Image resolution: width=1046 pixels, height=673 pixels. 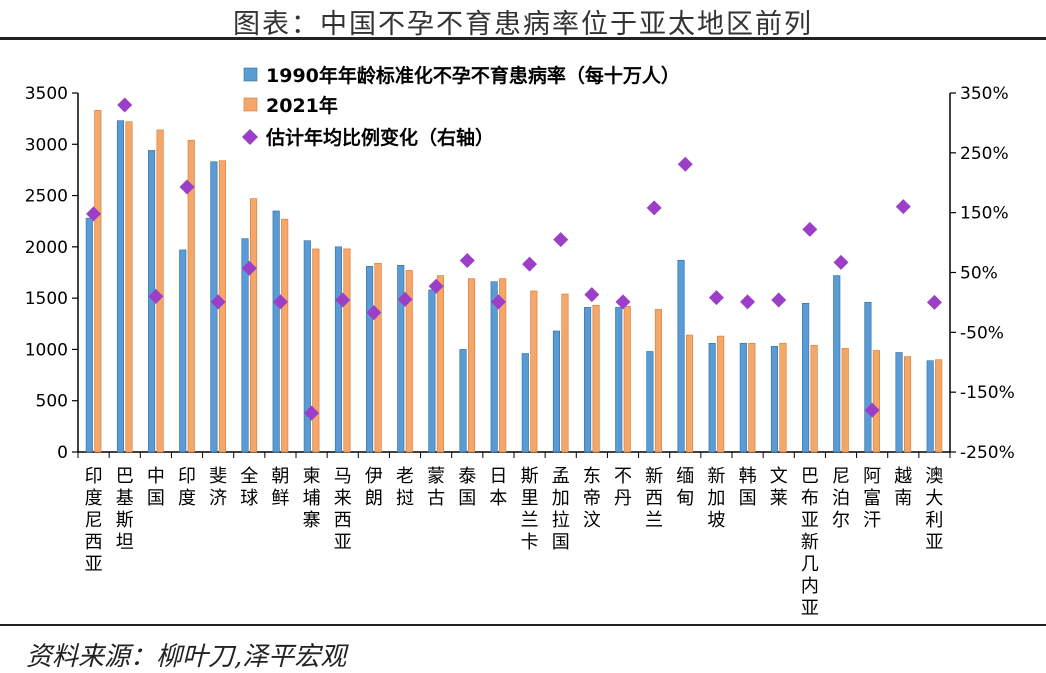 I want to click on y-tick-label-left: 3500, so click(x=46, y=94).